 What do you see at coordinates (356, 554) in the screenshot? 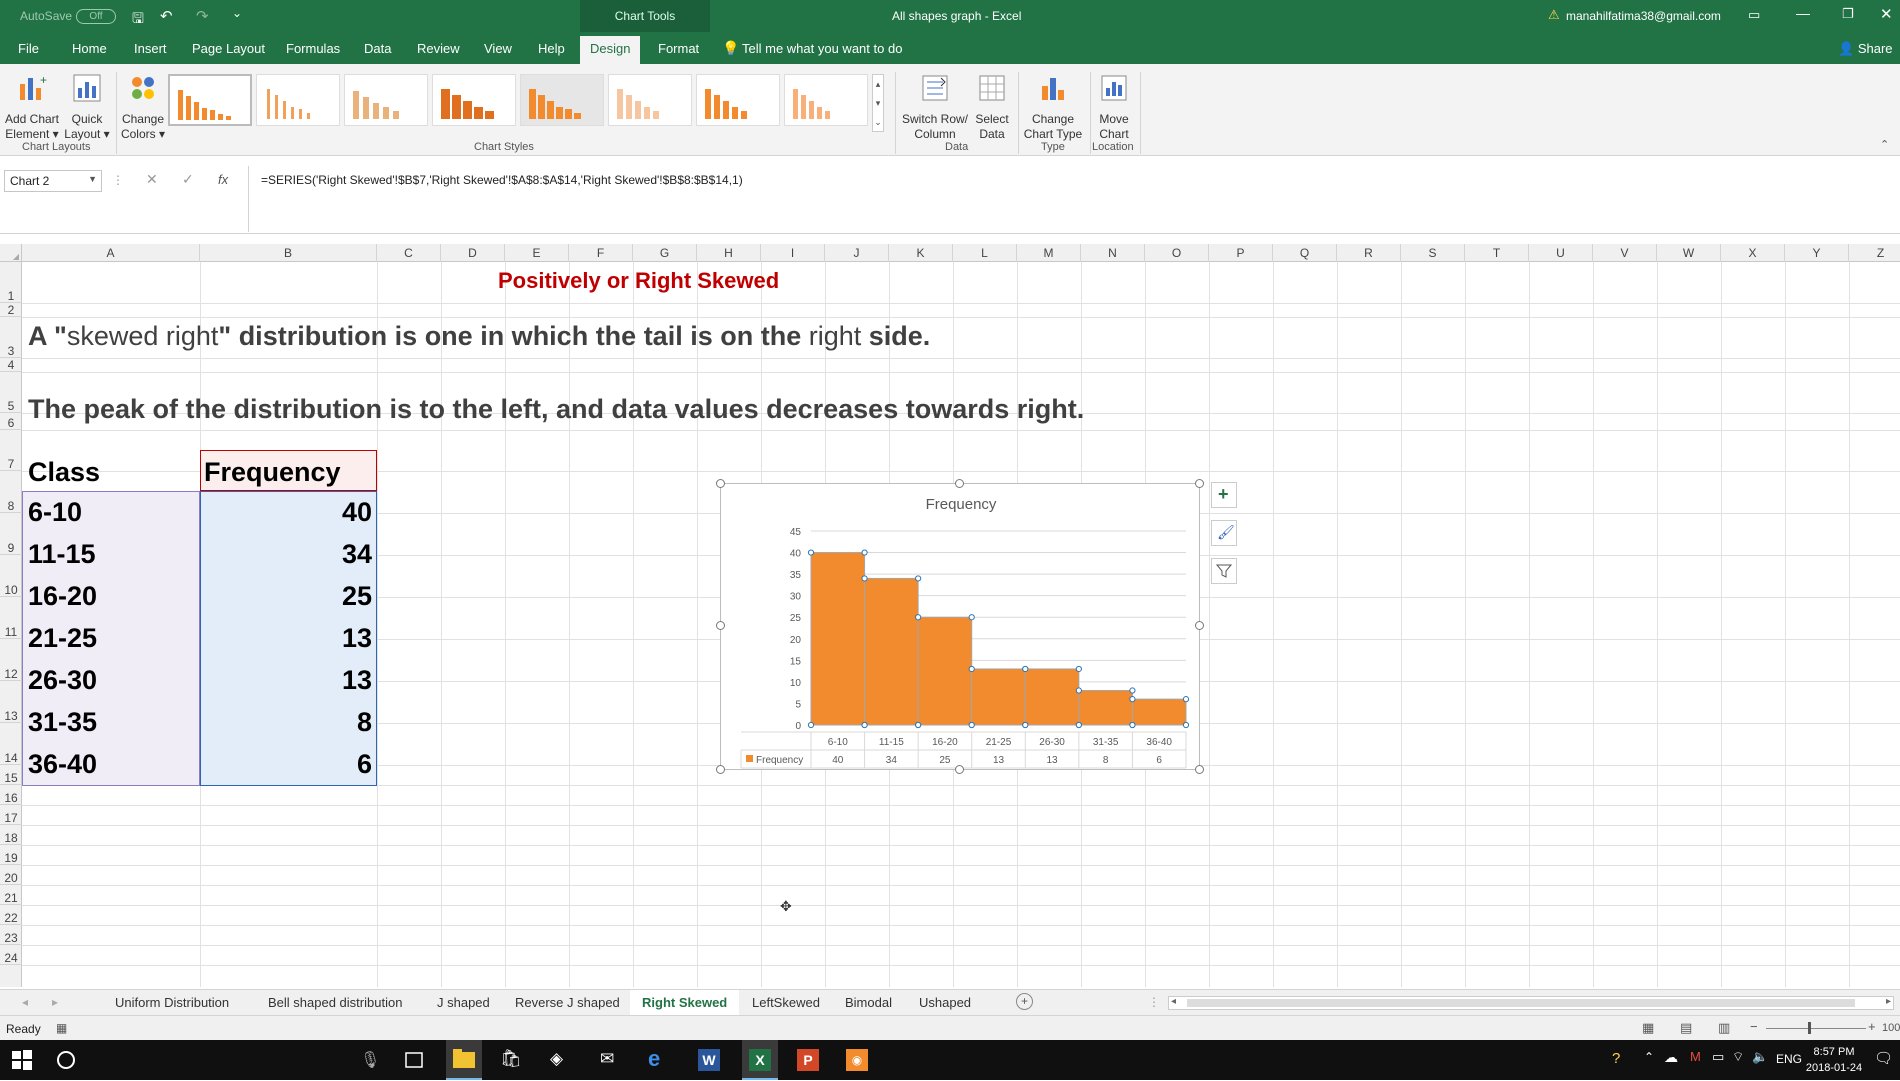
I see `frequency-cell: 34` at bounding box center [356, 554].